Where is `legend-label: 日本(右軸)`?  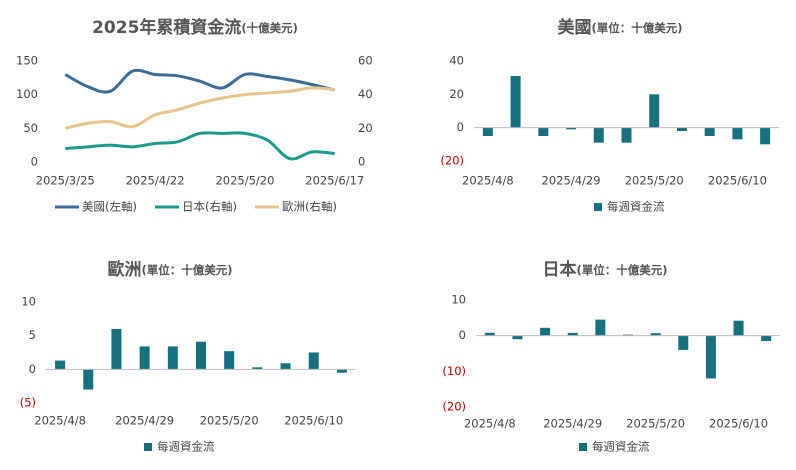
legend-label: 日本(右軸) is located at coordinates (209, 207).